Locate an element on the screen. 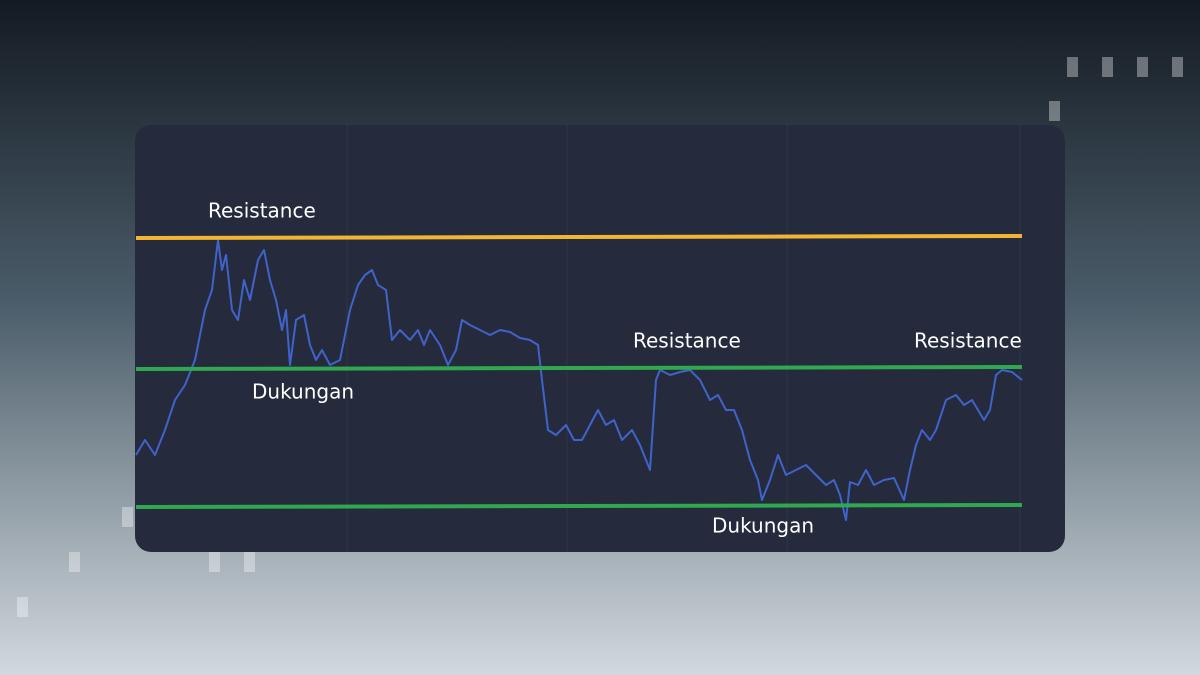 This screenshot has width=1200, height=675. support-resistance-line is located at coordinates (579, 368).